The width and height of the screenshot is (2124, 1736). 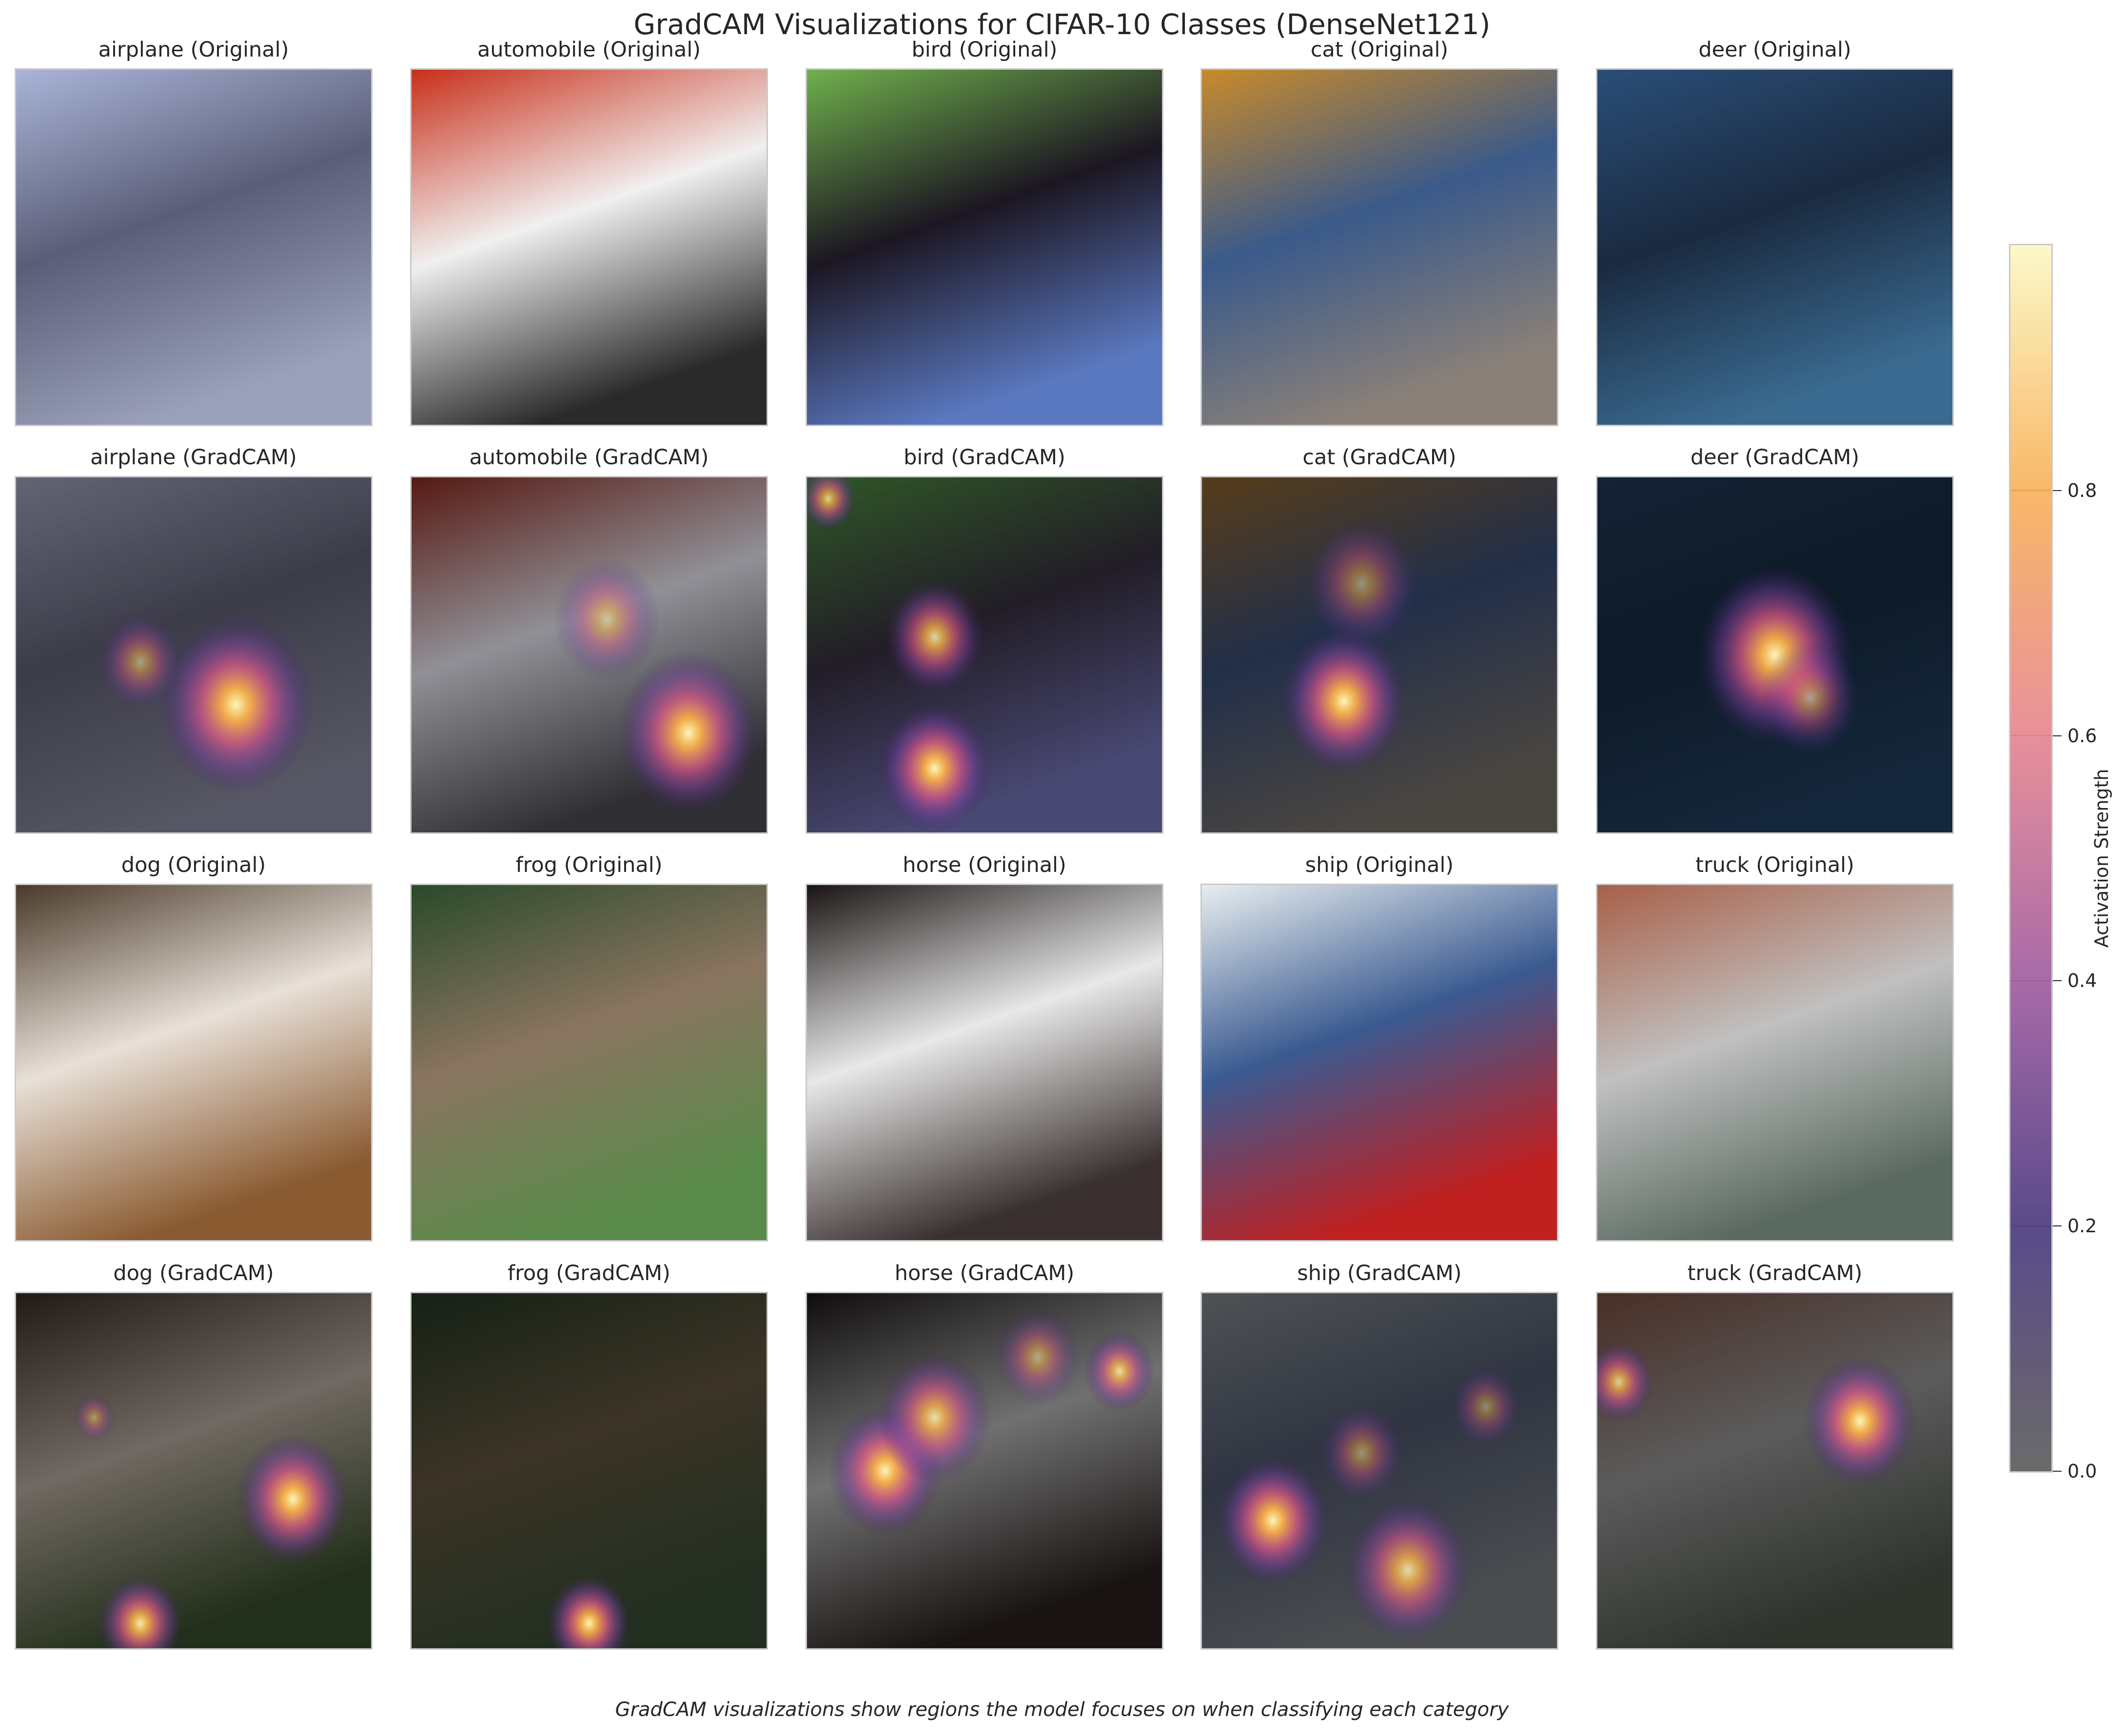 What do you see at coordinates (2082, 490) in the screenshot?
I see `colorbar-tick-label: 0.8` at bounding box center [2082, 490].